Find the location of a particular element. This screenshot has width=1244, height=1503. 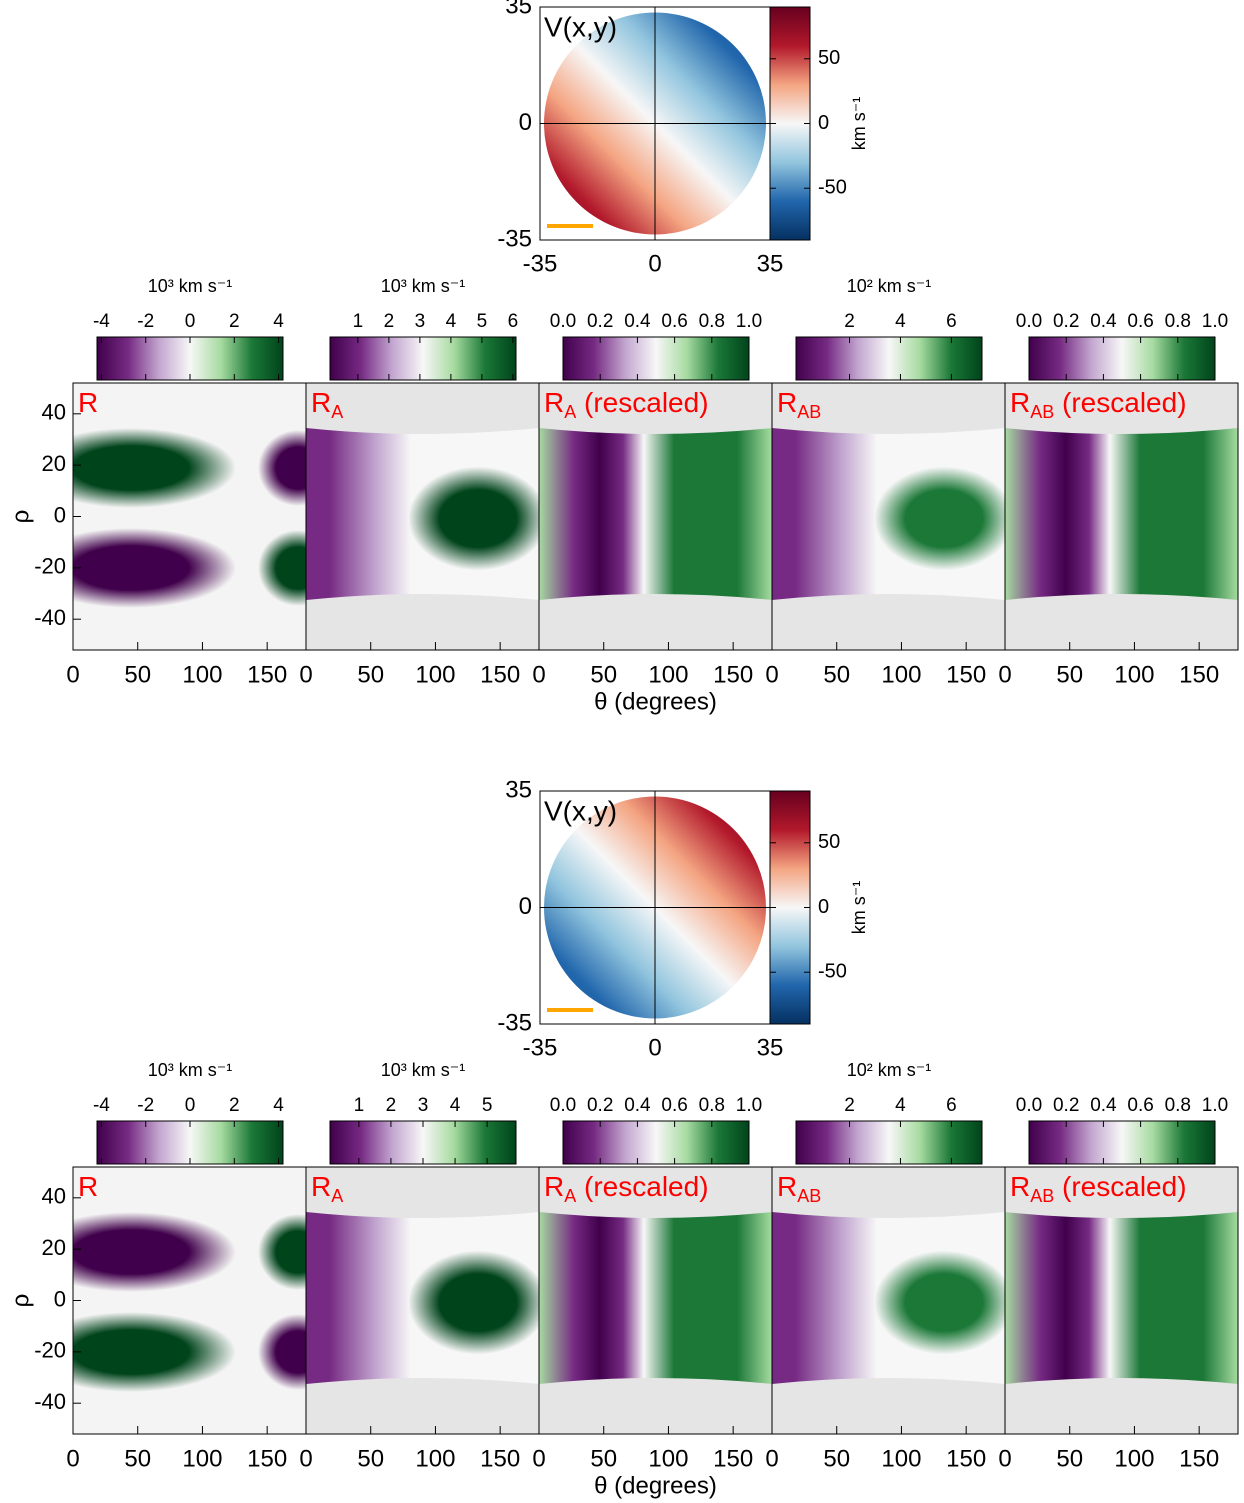

heatmap-band is located at coordinates (655, 514).